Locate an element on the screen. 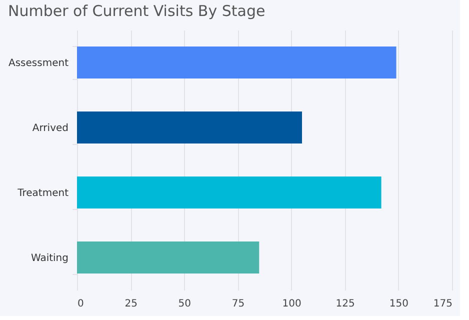 The width and height of the screenshot is (469, 320). y-tick-label: Assessment is located at coordinates (38, 63).